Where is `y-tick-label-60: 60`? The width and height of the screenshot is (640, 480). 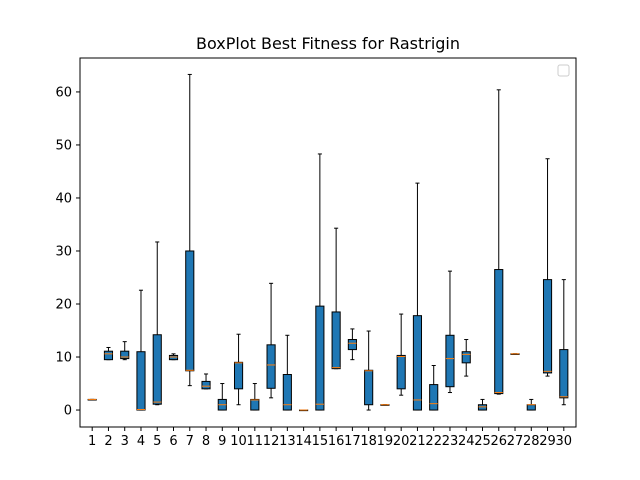 y-tick-label-60: 60 is located at coordinates (63, 92).